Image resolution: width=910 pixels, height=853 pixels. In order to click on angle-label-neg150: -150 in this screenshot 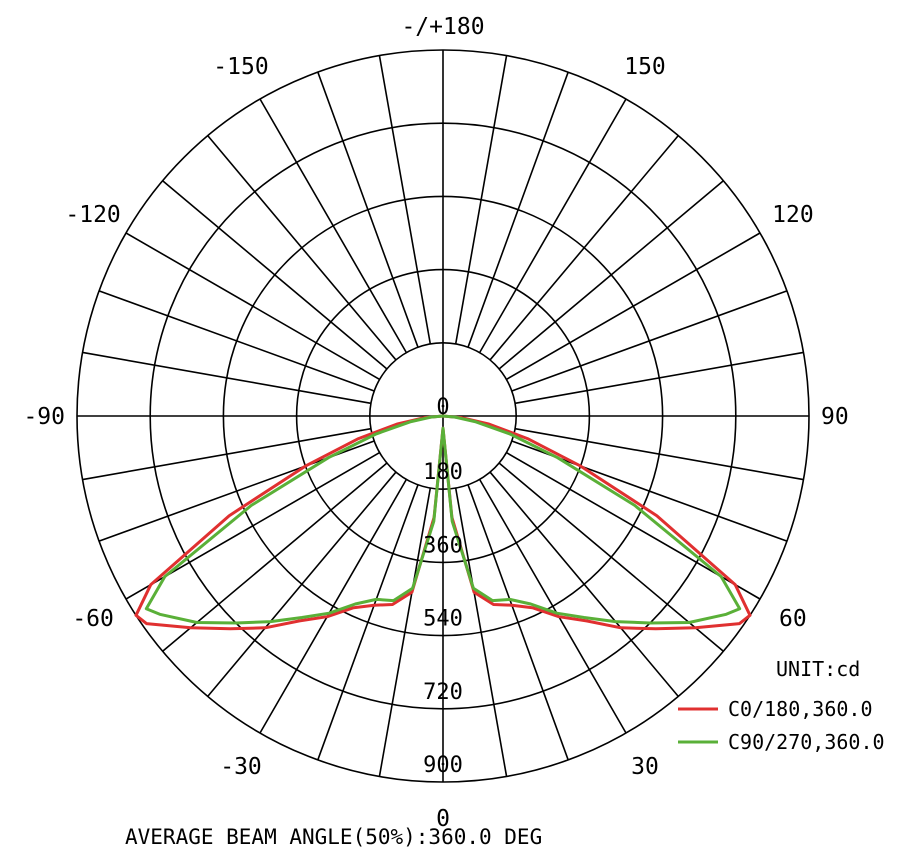, I will do `click(240, 67)`.